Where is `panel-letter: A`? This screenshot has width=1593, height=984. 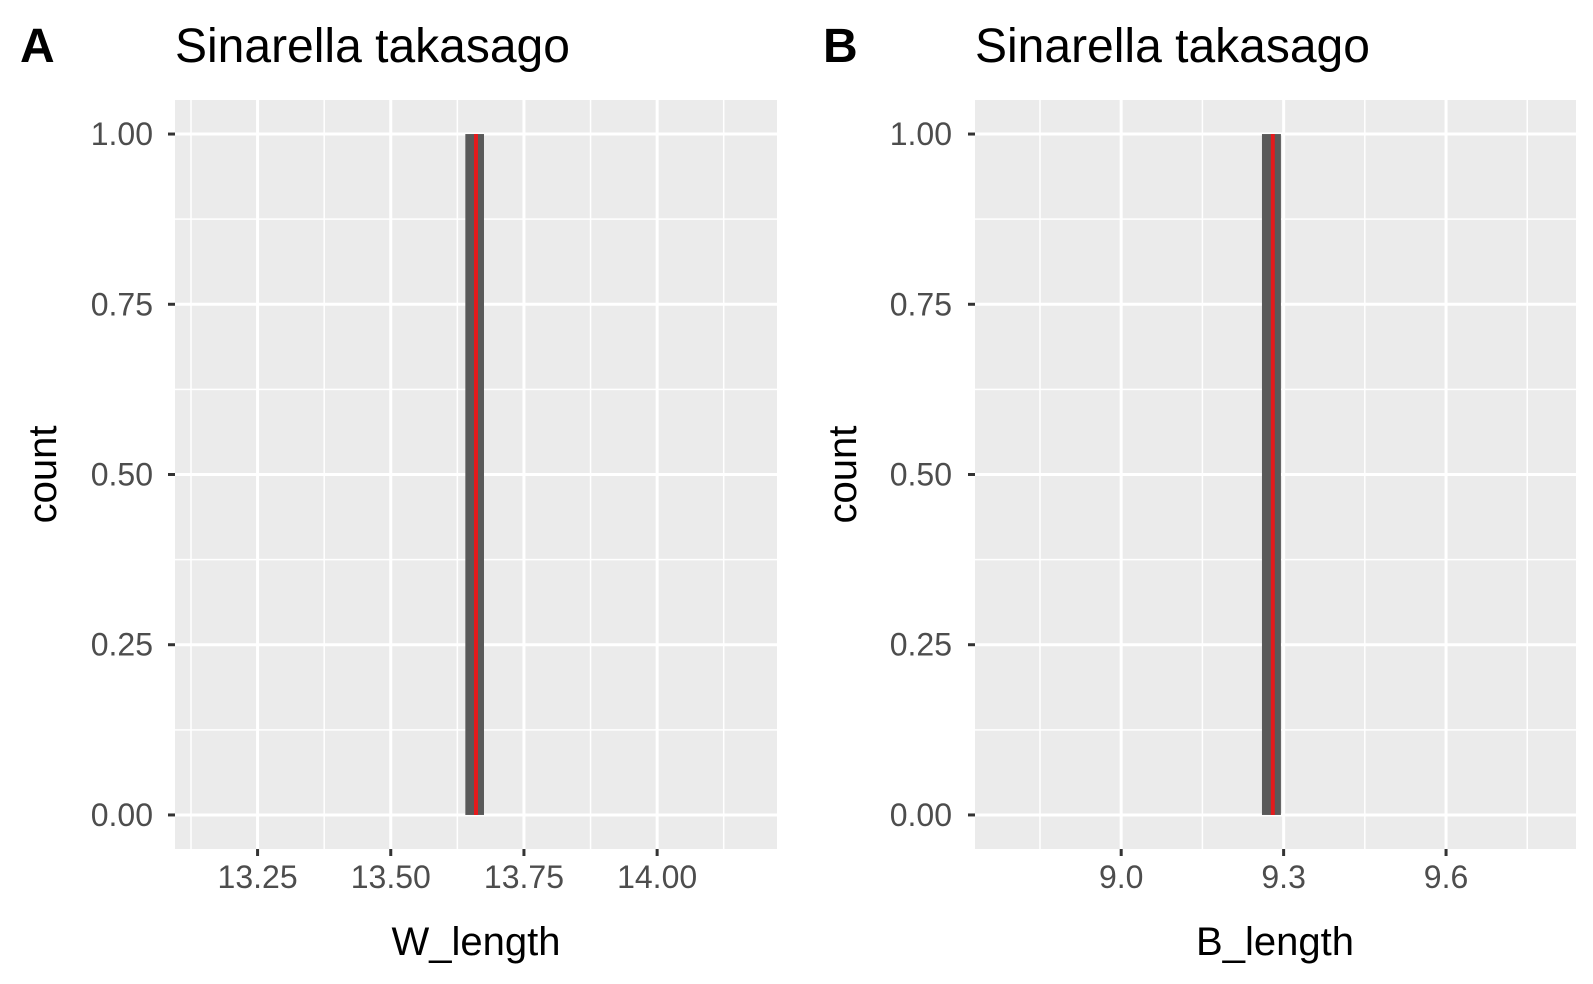 panel-letter: A is located at coordinates (37, 46).